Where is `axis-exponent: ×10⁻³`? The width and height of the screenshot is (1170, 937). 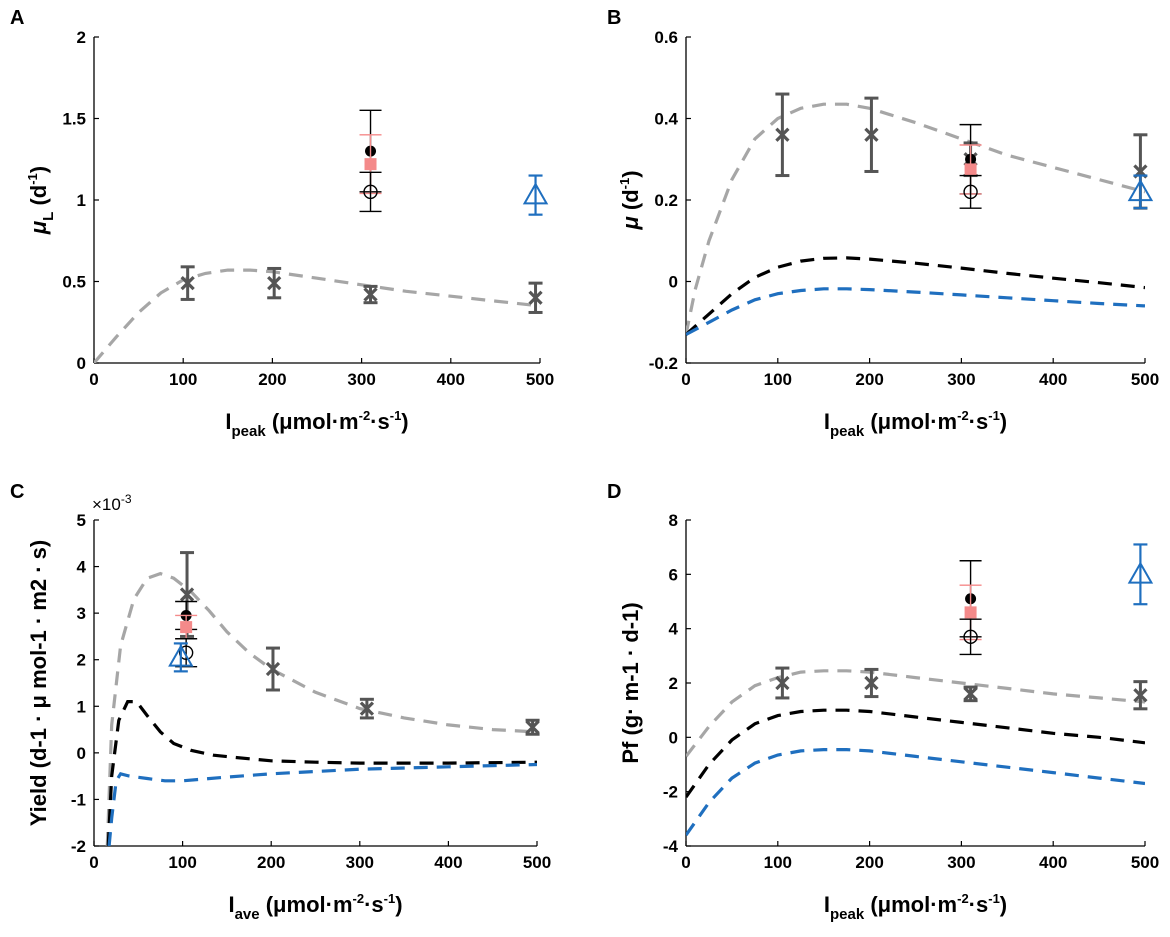 axis-exponent: ×10⁻³ is located at coordinates (112, 503).